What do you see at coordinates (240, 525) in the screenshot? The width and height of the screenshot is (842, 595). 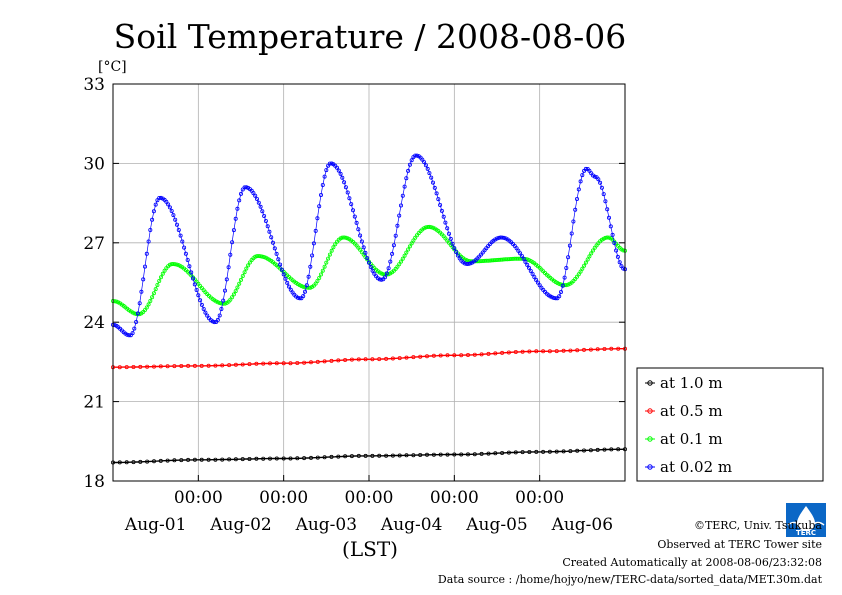 I see `x-date-label: Aug-02` at bounding box center [240, 525].